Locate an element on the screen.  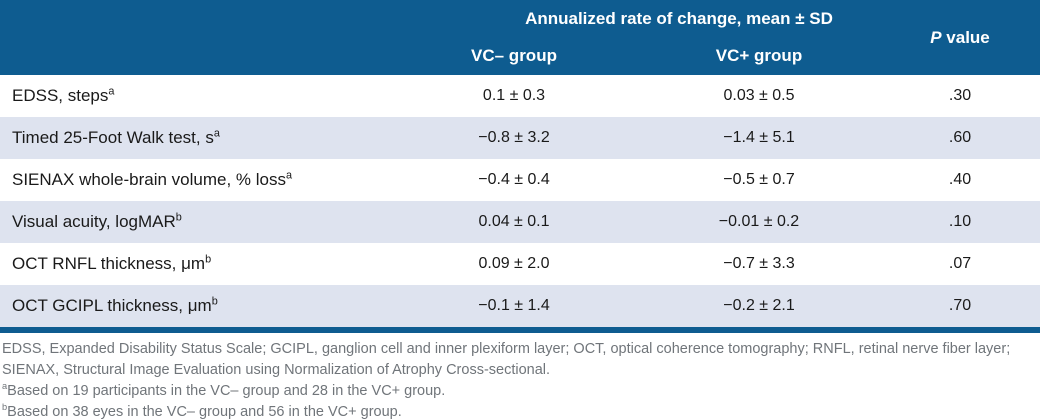
header-empty-cell is located at coordinates (217, 37).